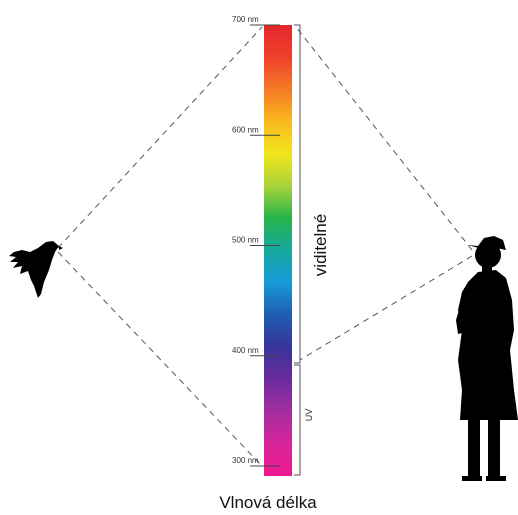  Describe the element at coordinates (245, 350) in the screenshot. I see `tick-label-400: 400 nm` at that location.